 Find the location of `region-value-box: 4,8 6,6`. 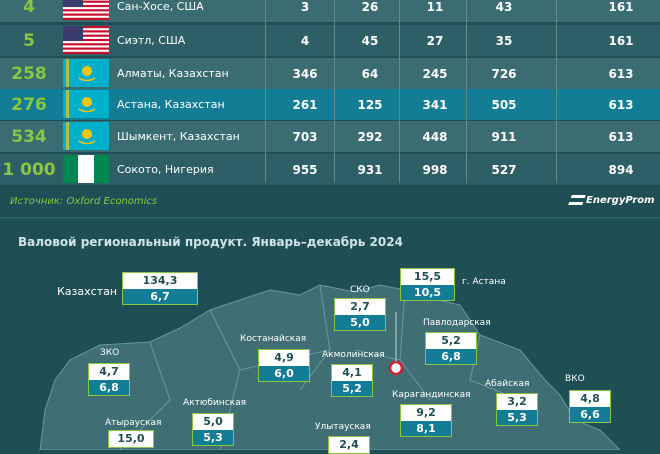

region-value-box: 4,8 6,6 is located at coordinates (590, 406).